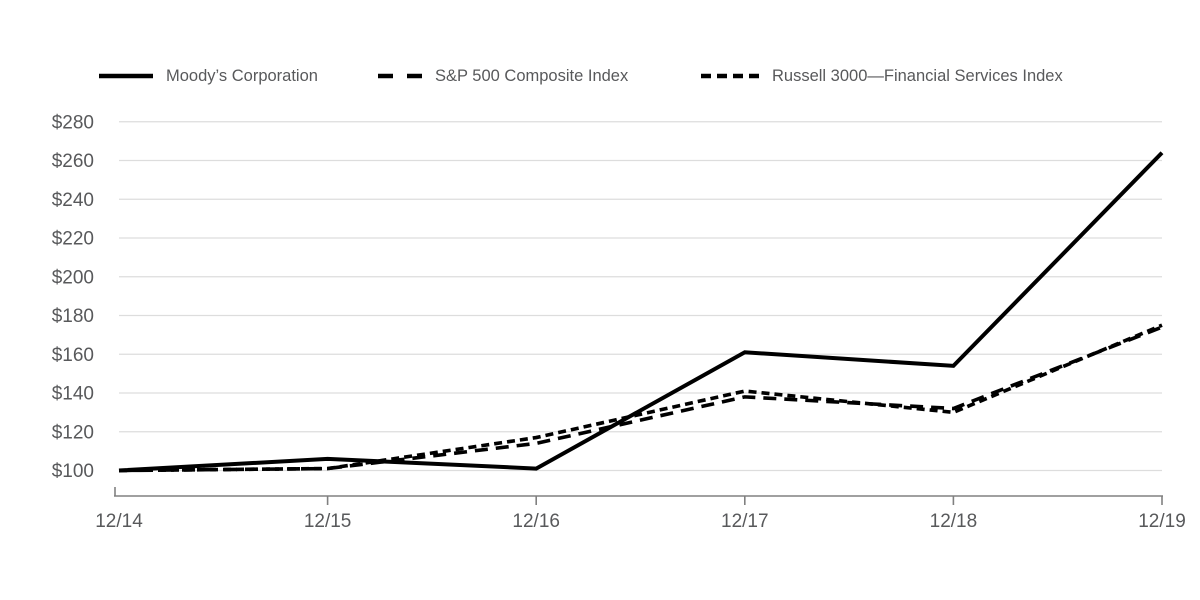  I want to click on legend-label-russell: Russell 3000—Financial Services Index, so click(917, 75).